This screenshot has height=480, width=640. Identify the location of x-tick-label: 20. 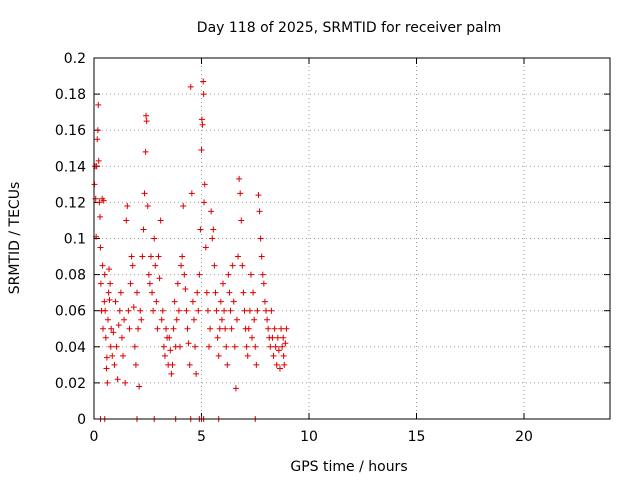
(524, 437).